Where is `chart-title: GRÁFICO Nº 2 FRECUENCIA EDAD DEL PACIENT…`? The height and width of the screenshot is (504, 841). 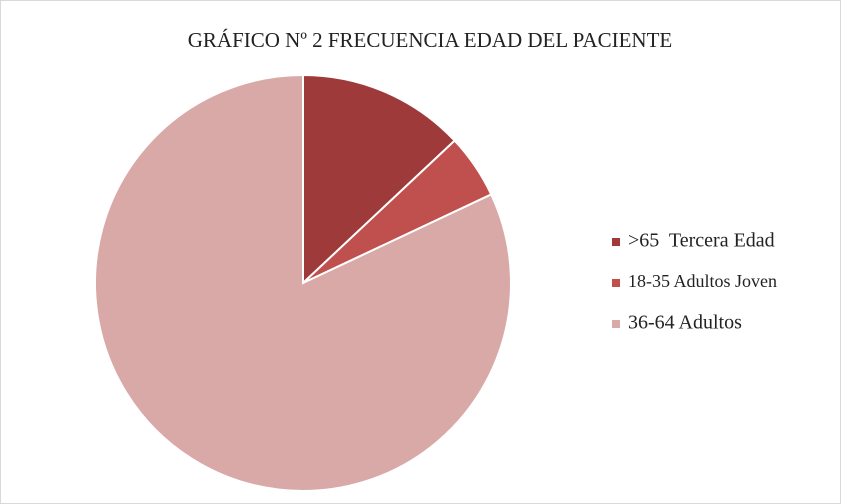 chart-title: GRÁFICO Nº 2 FRECUENCIA EDAD DEL PACIENT… is located at coordinates (430, 40).